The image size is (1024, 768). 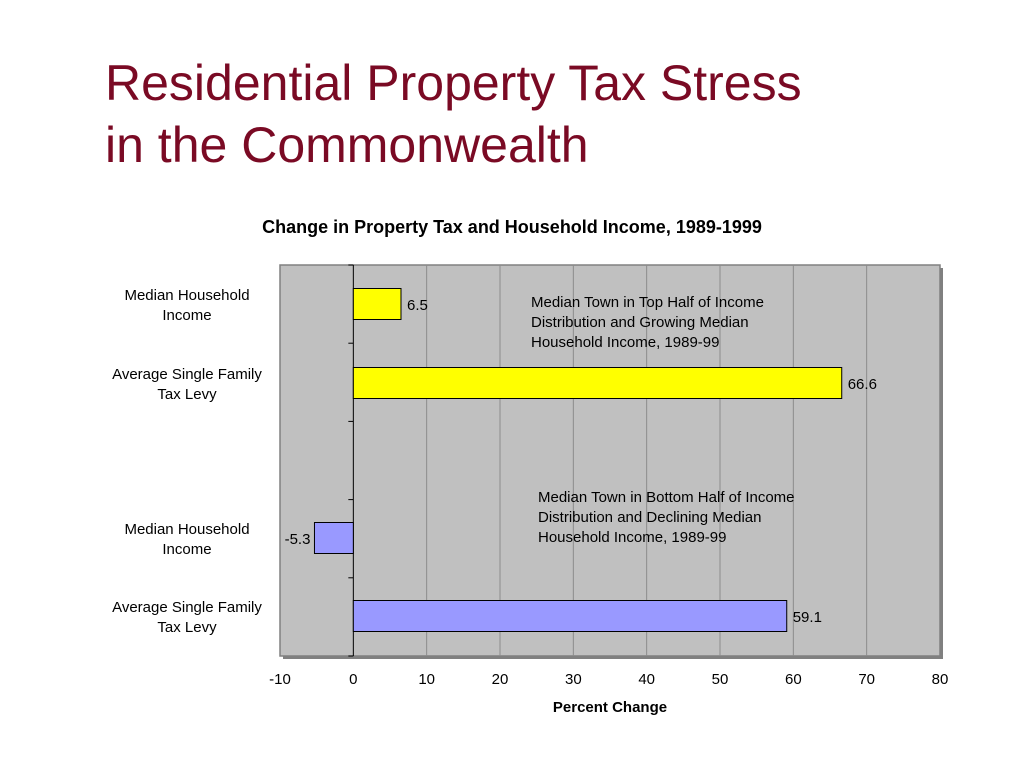 What do you see at coordinates (720, 679) in the screenshot?
I see `x-tick-label: 50` at bounding box center [720, 679].